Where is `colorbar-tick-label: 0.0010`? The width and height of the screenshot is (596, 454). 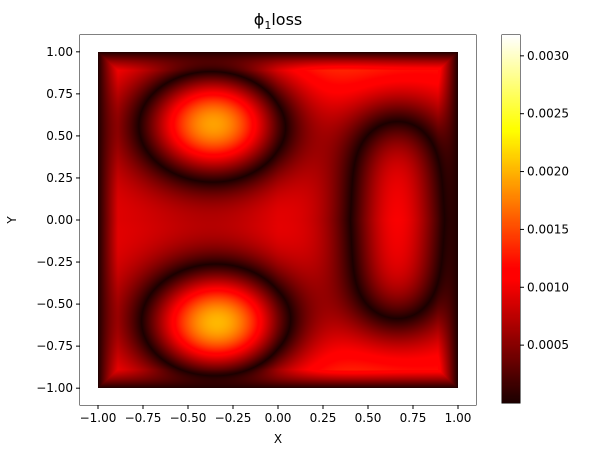
colorbar-tick-label: 0.0010 is located at coordinates (548, 287).